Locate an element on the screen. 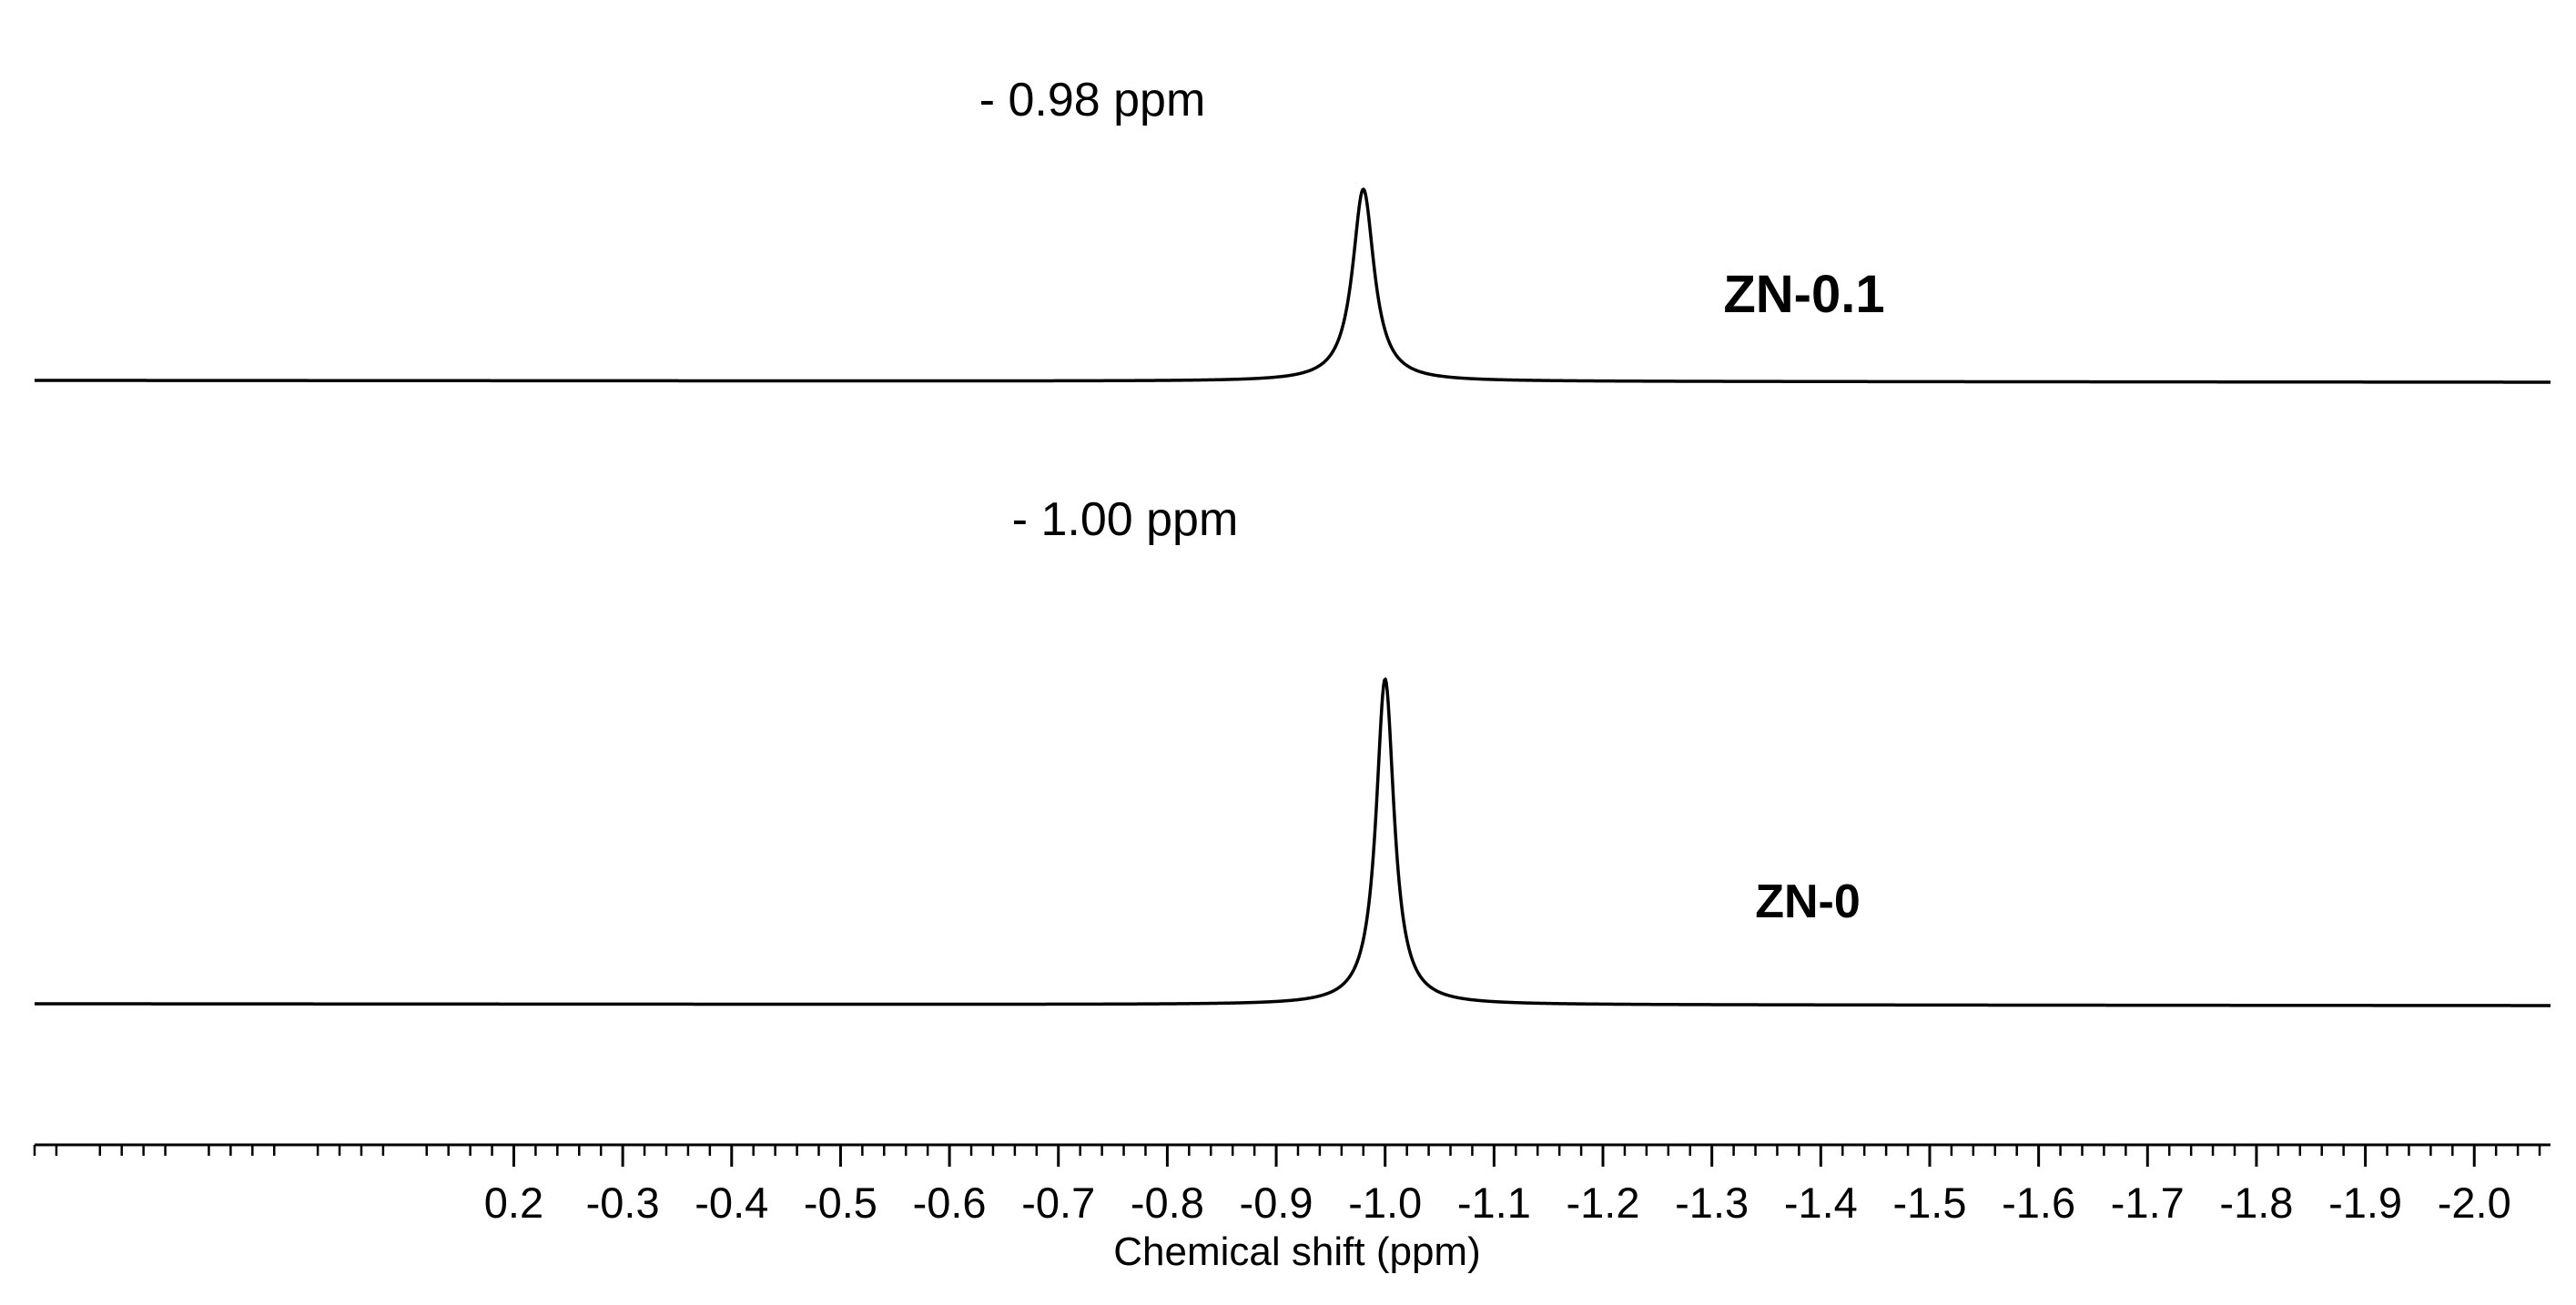  x-axis-tick-label: -0.9 is located at coordinates (1276, 1203).